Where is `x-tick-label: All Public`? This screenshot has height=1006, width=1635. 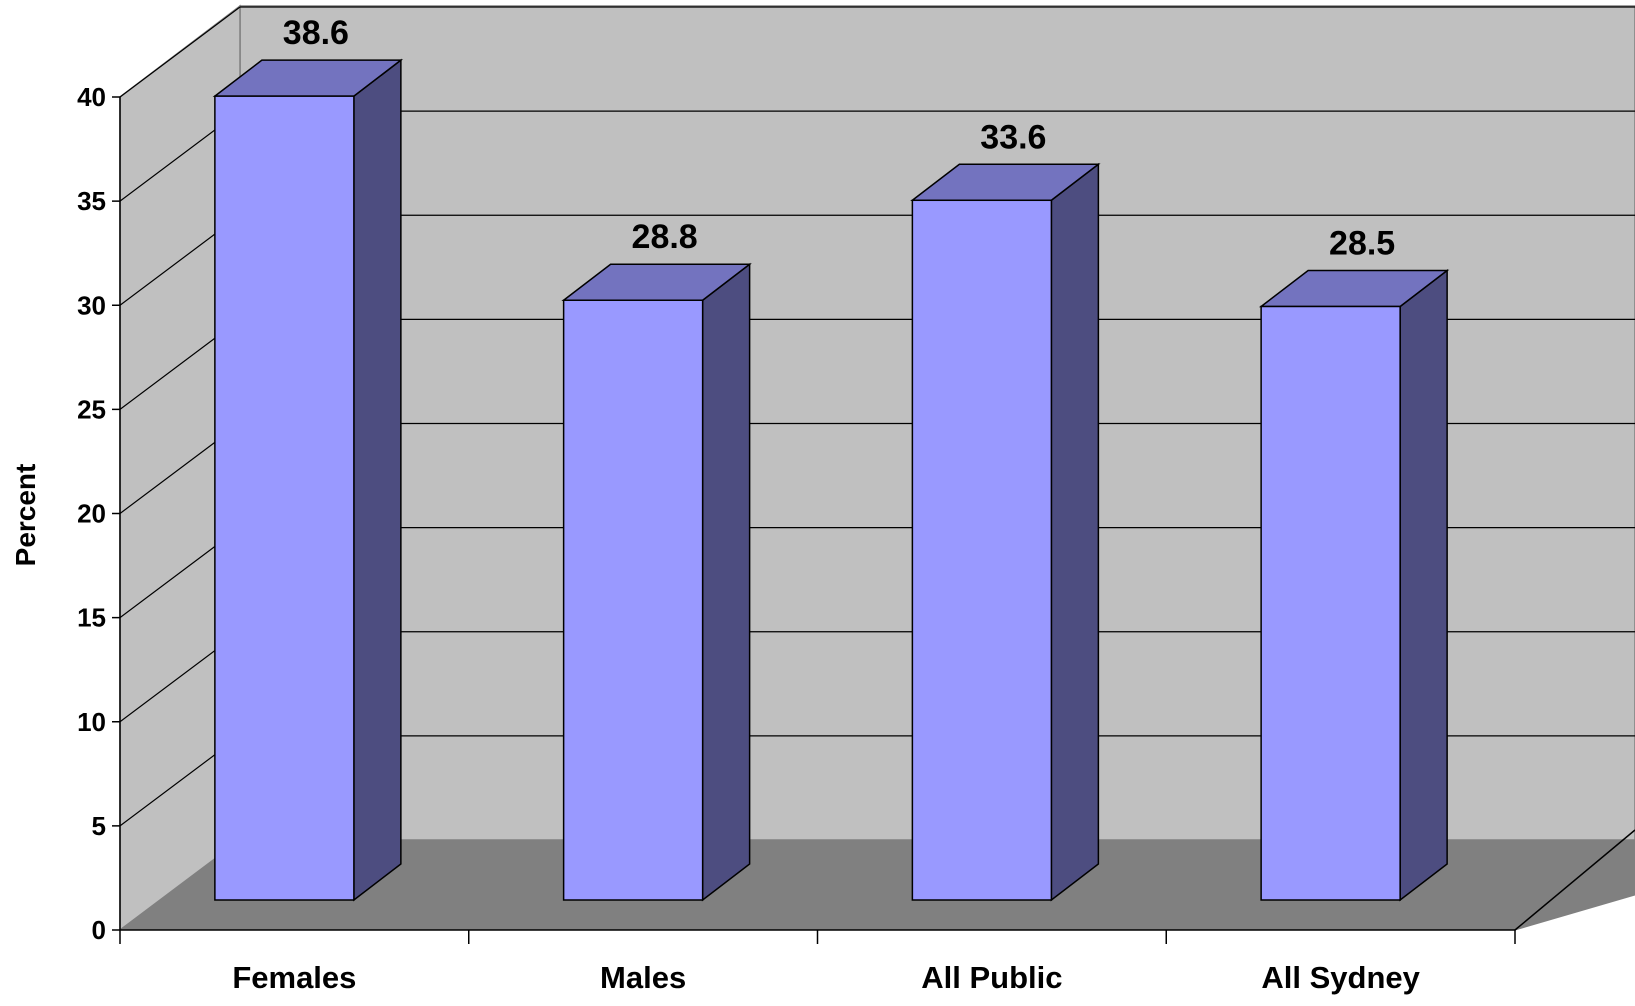
x-tick-label: All Public is located at coordinates (991, 977).